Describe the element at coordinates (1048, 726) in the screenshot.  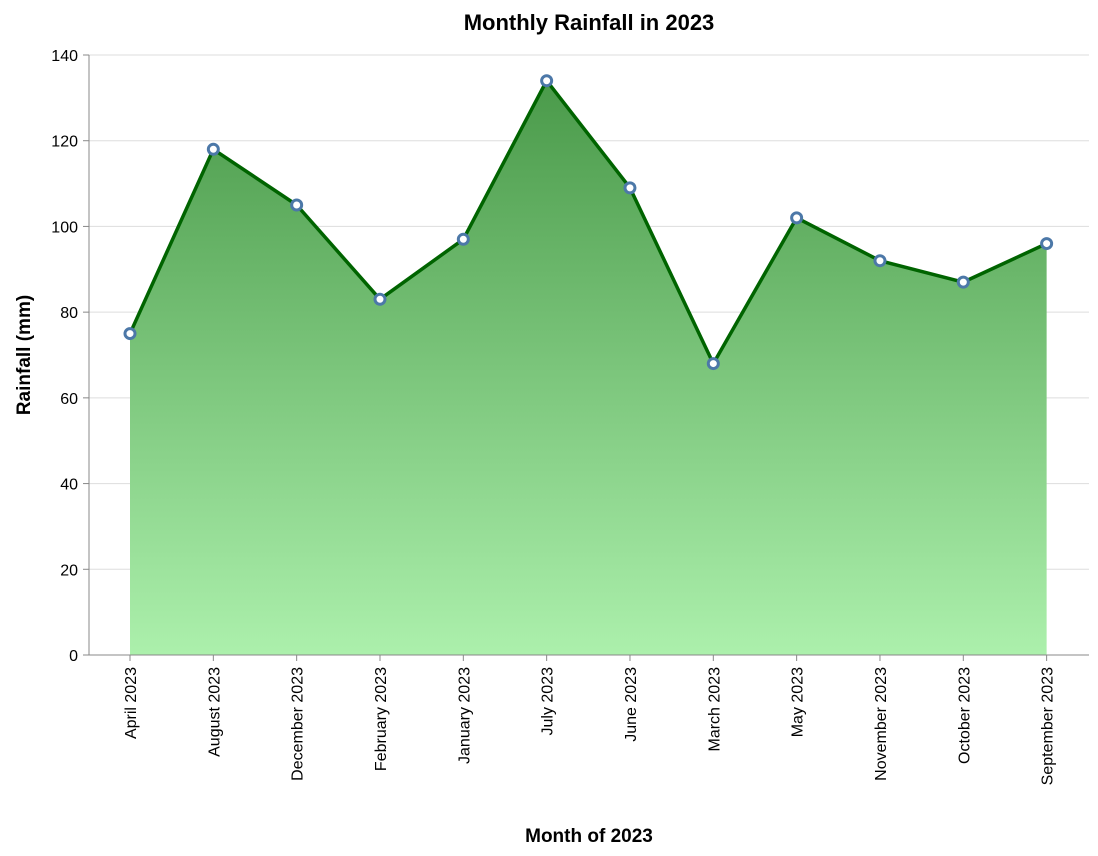
I see `x-tick-label: September 2023` at that location.